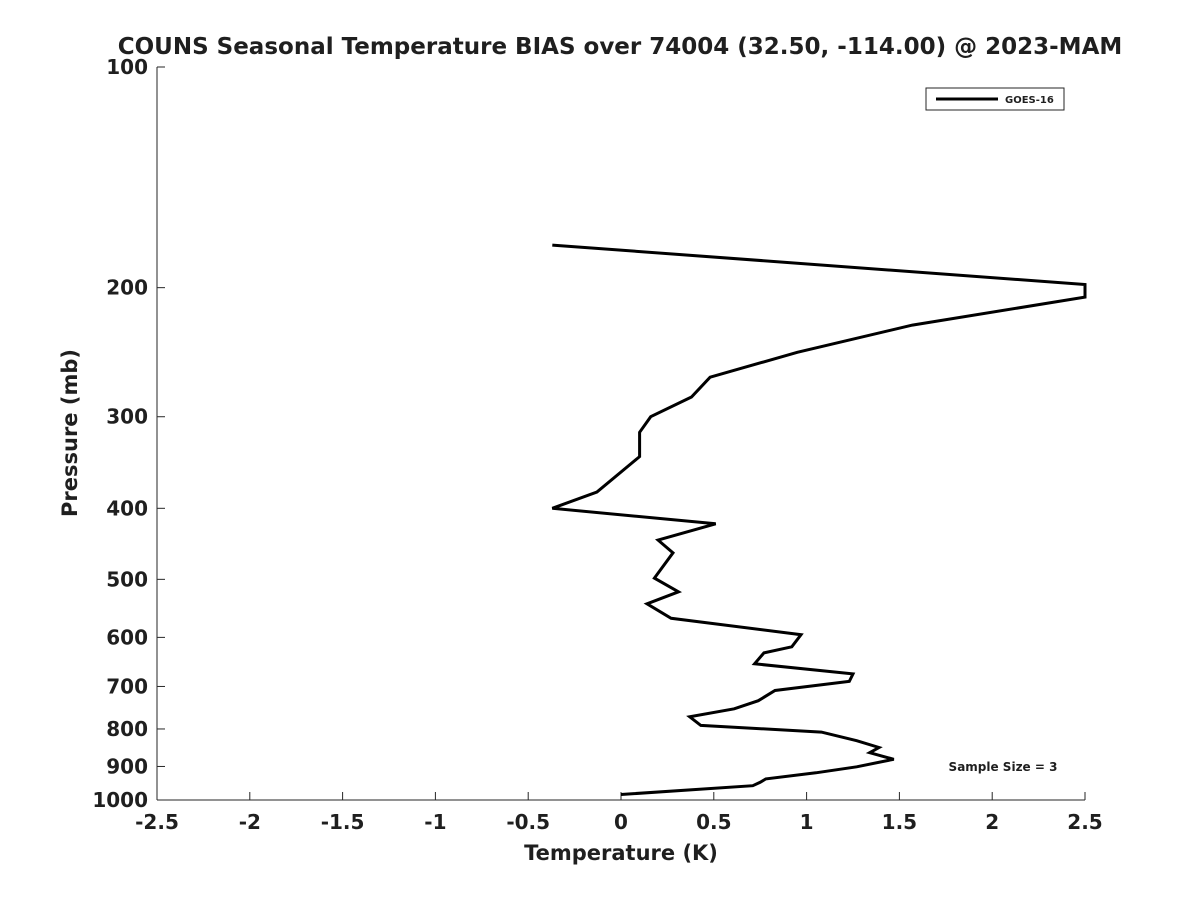 This screenshot has width=1200, height=900. What do you see at coordinates (157, 822) in the screenshot?
I see `x-tick-label: -2.5` at bounding box center [157, 822].